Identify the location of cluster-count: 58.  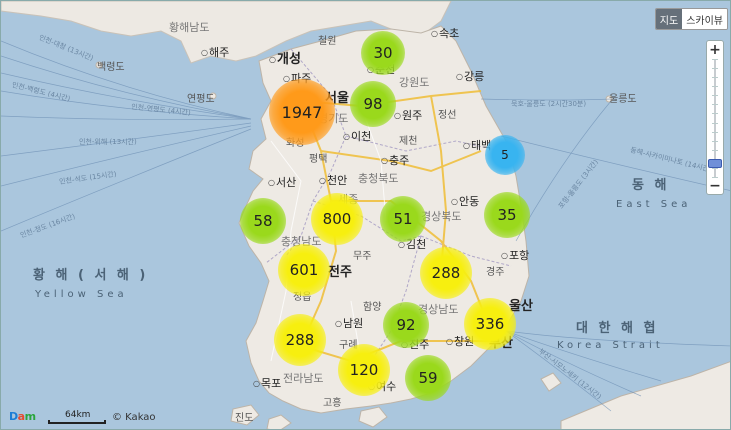
(263, 221).